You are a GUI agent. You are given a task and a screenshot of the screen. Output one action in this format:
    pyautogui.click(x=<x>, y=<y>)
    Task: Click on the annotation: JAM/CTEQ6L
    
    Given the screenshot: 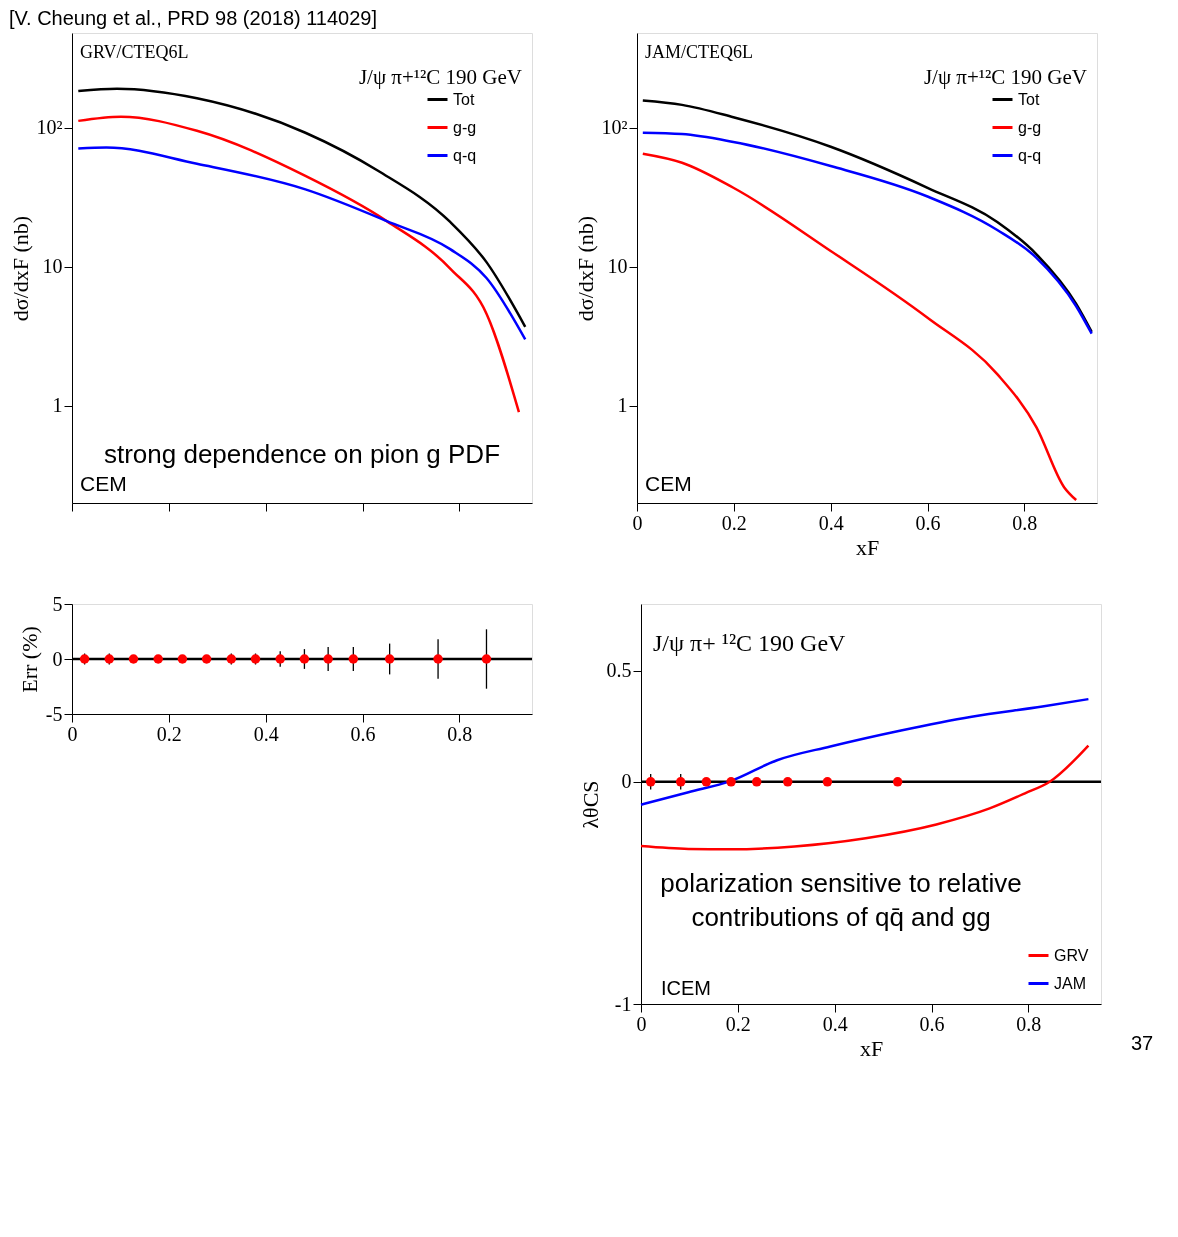 What is the action you would take?
    pyautogui.click(x=699, y=52)
    